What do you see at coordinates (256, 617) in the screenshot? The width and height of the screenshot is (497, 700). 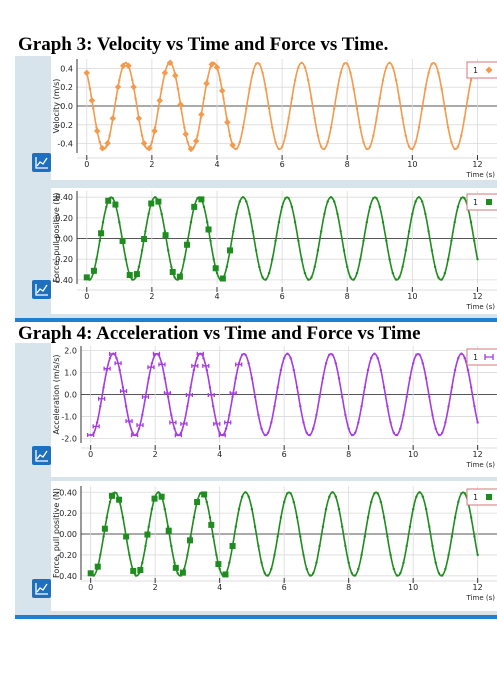 I see `graph-4-divider` at bounding box center [256, 617].